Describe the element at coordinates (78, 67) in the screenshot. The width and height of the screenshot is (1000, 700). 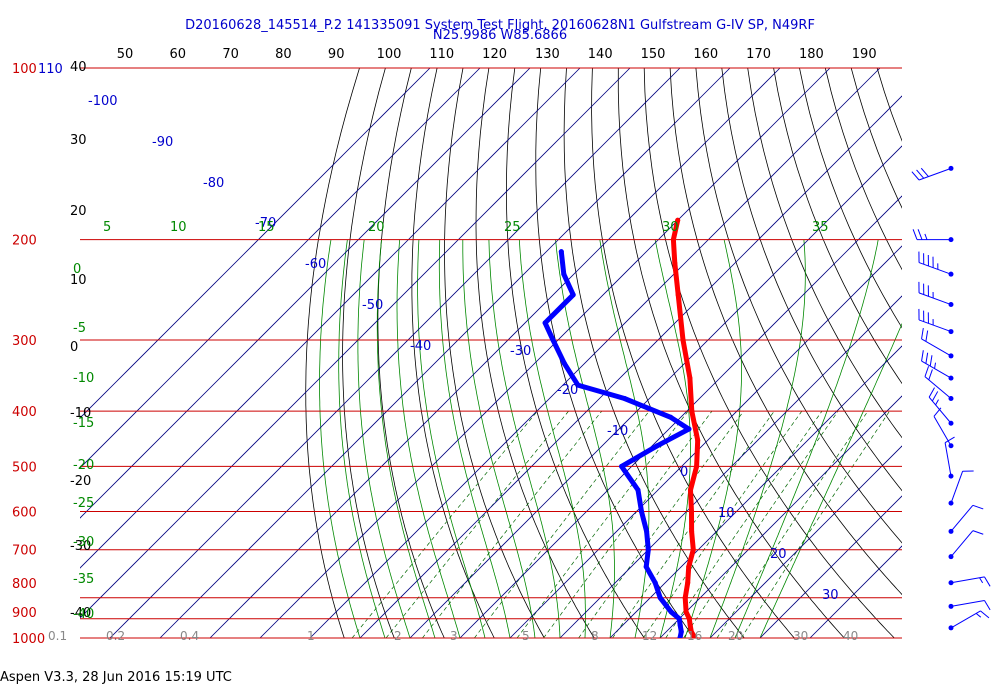
I see `left-temp-label: 40` at that location.